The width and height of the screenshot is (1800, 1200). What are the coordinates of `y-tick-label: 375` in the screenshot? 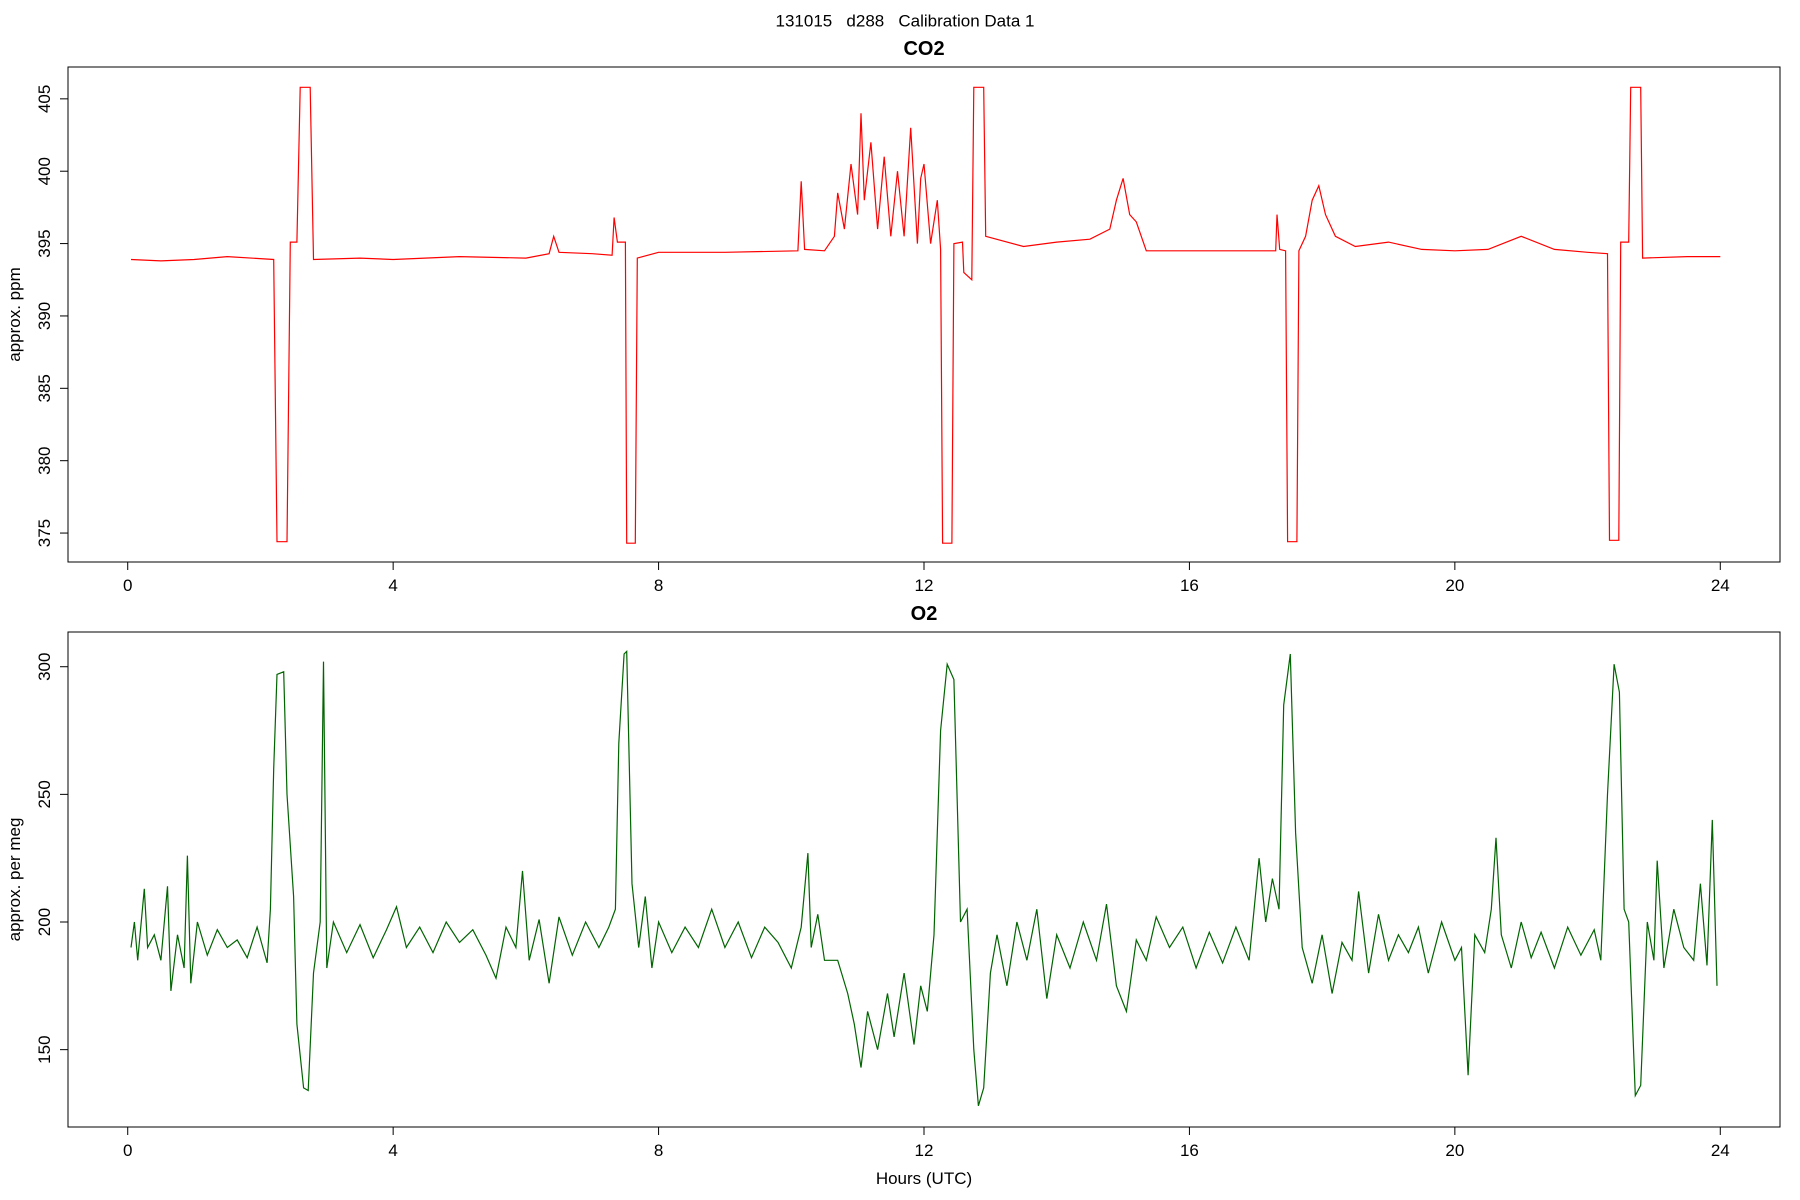 It's located at (44, 533).